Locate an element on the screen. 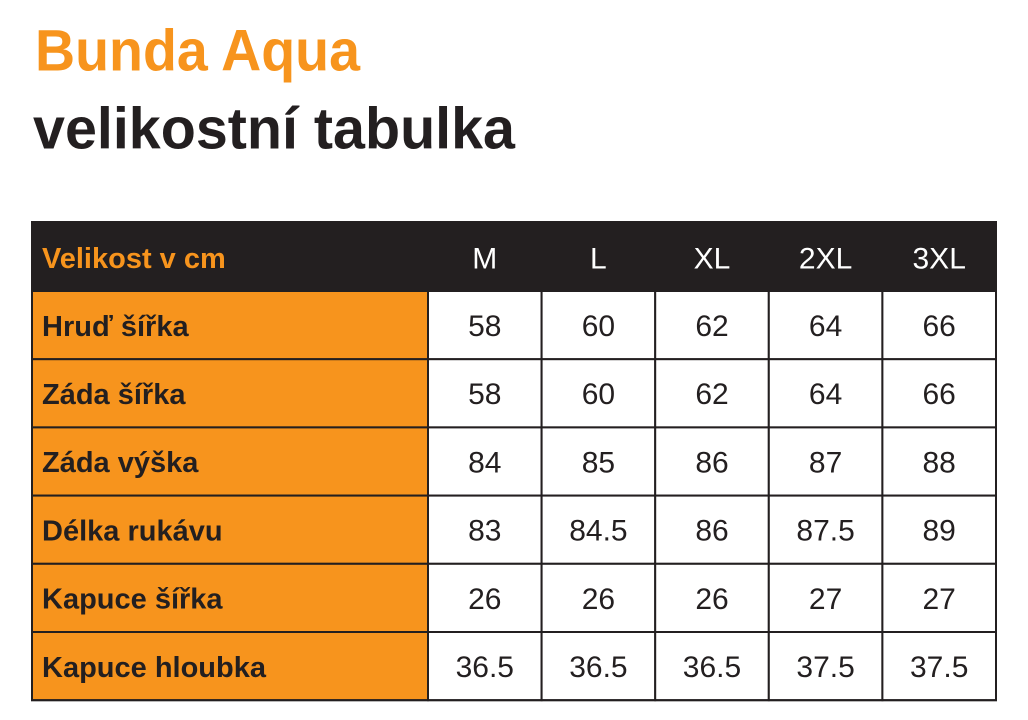 The image size is (1028, 720). cell-value: 84 is located at coordinates (484, 462).